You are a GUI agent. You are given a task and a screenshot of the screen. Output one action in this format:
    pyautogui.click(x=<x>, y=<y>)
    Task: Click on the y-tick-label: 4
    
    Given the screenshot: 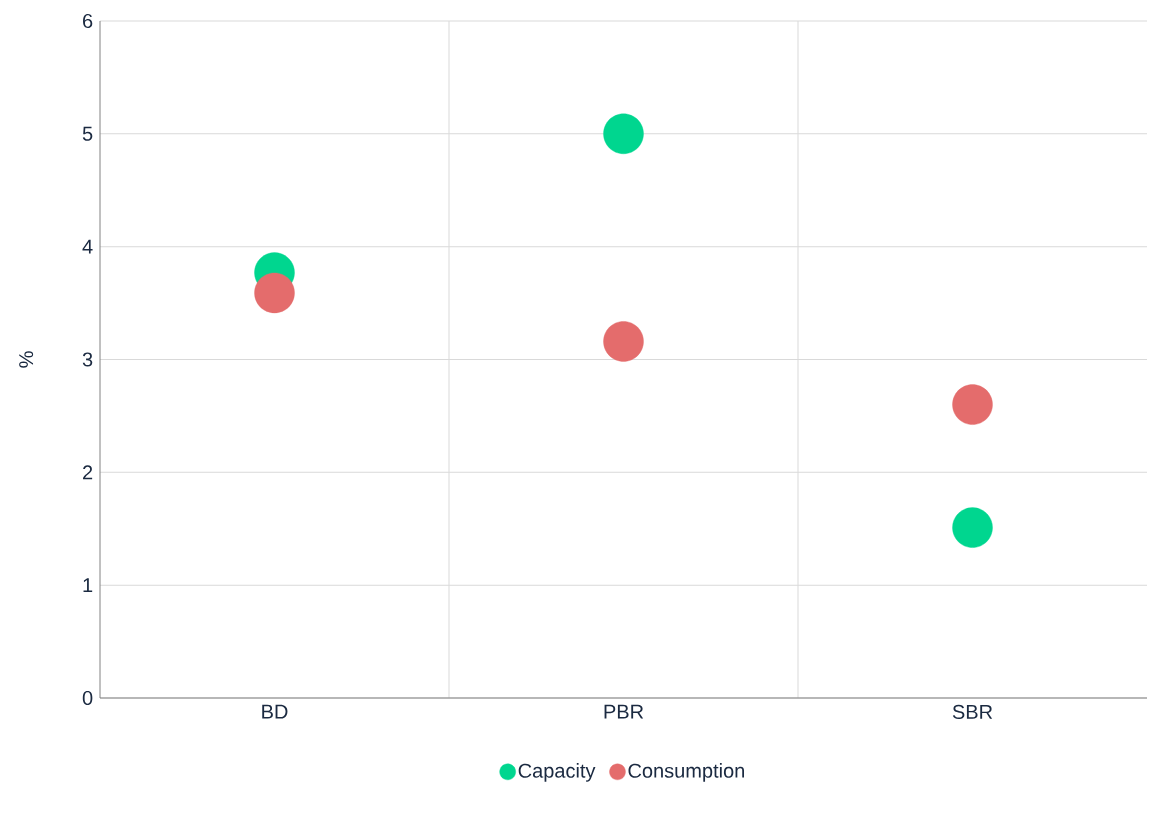 What is the action you would take?
    pyautogui.click(x=87, y=246)
    